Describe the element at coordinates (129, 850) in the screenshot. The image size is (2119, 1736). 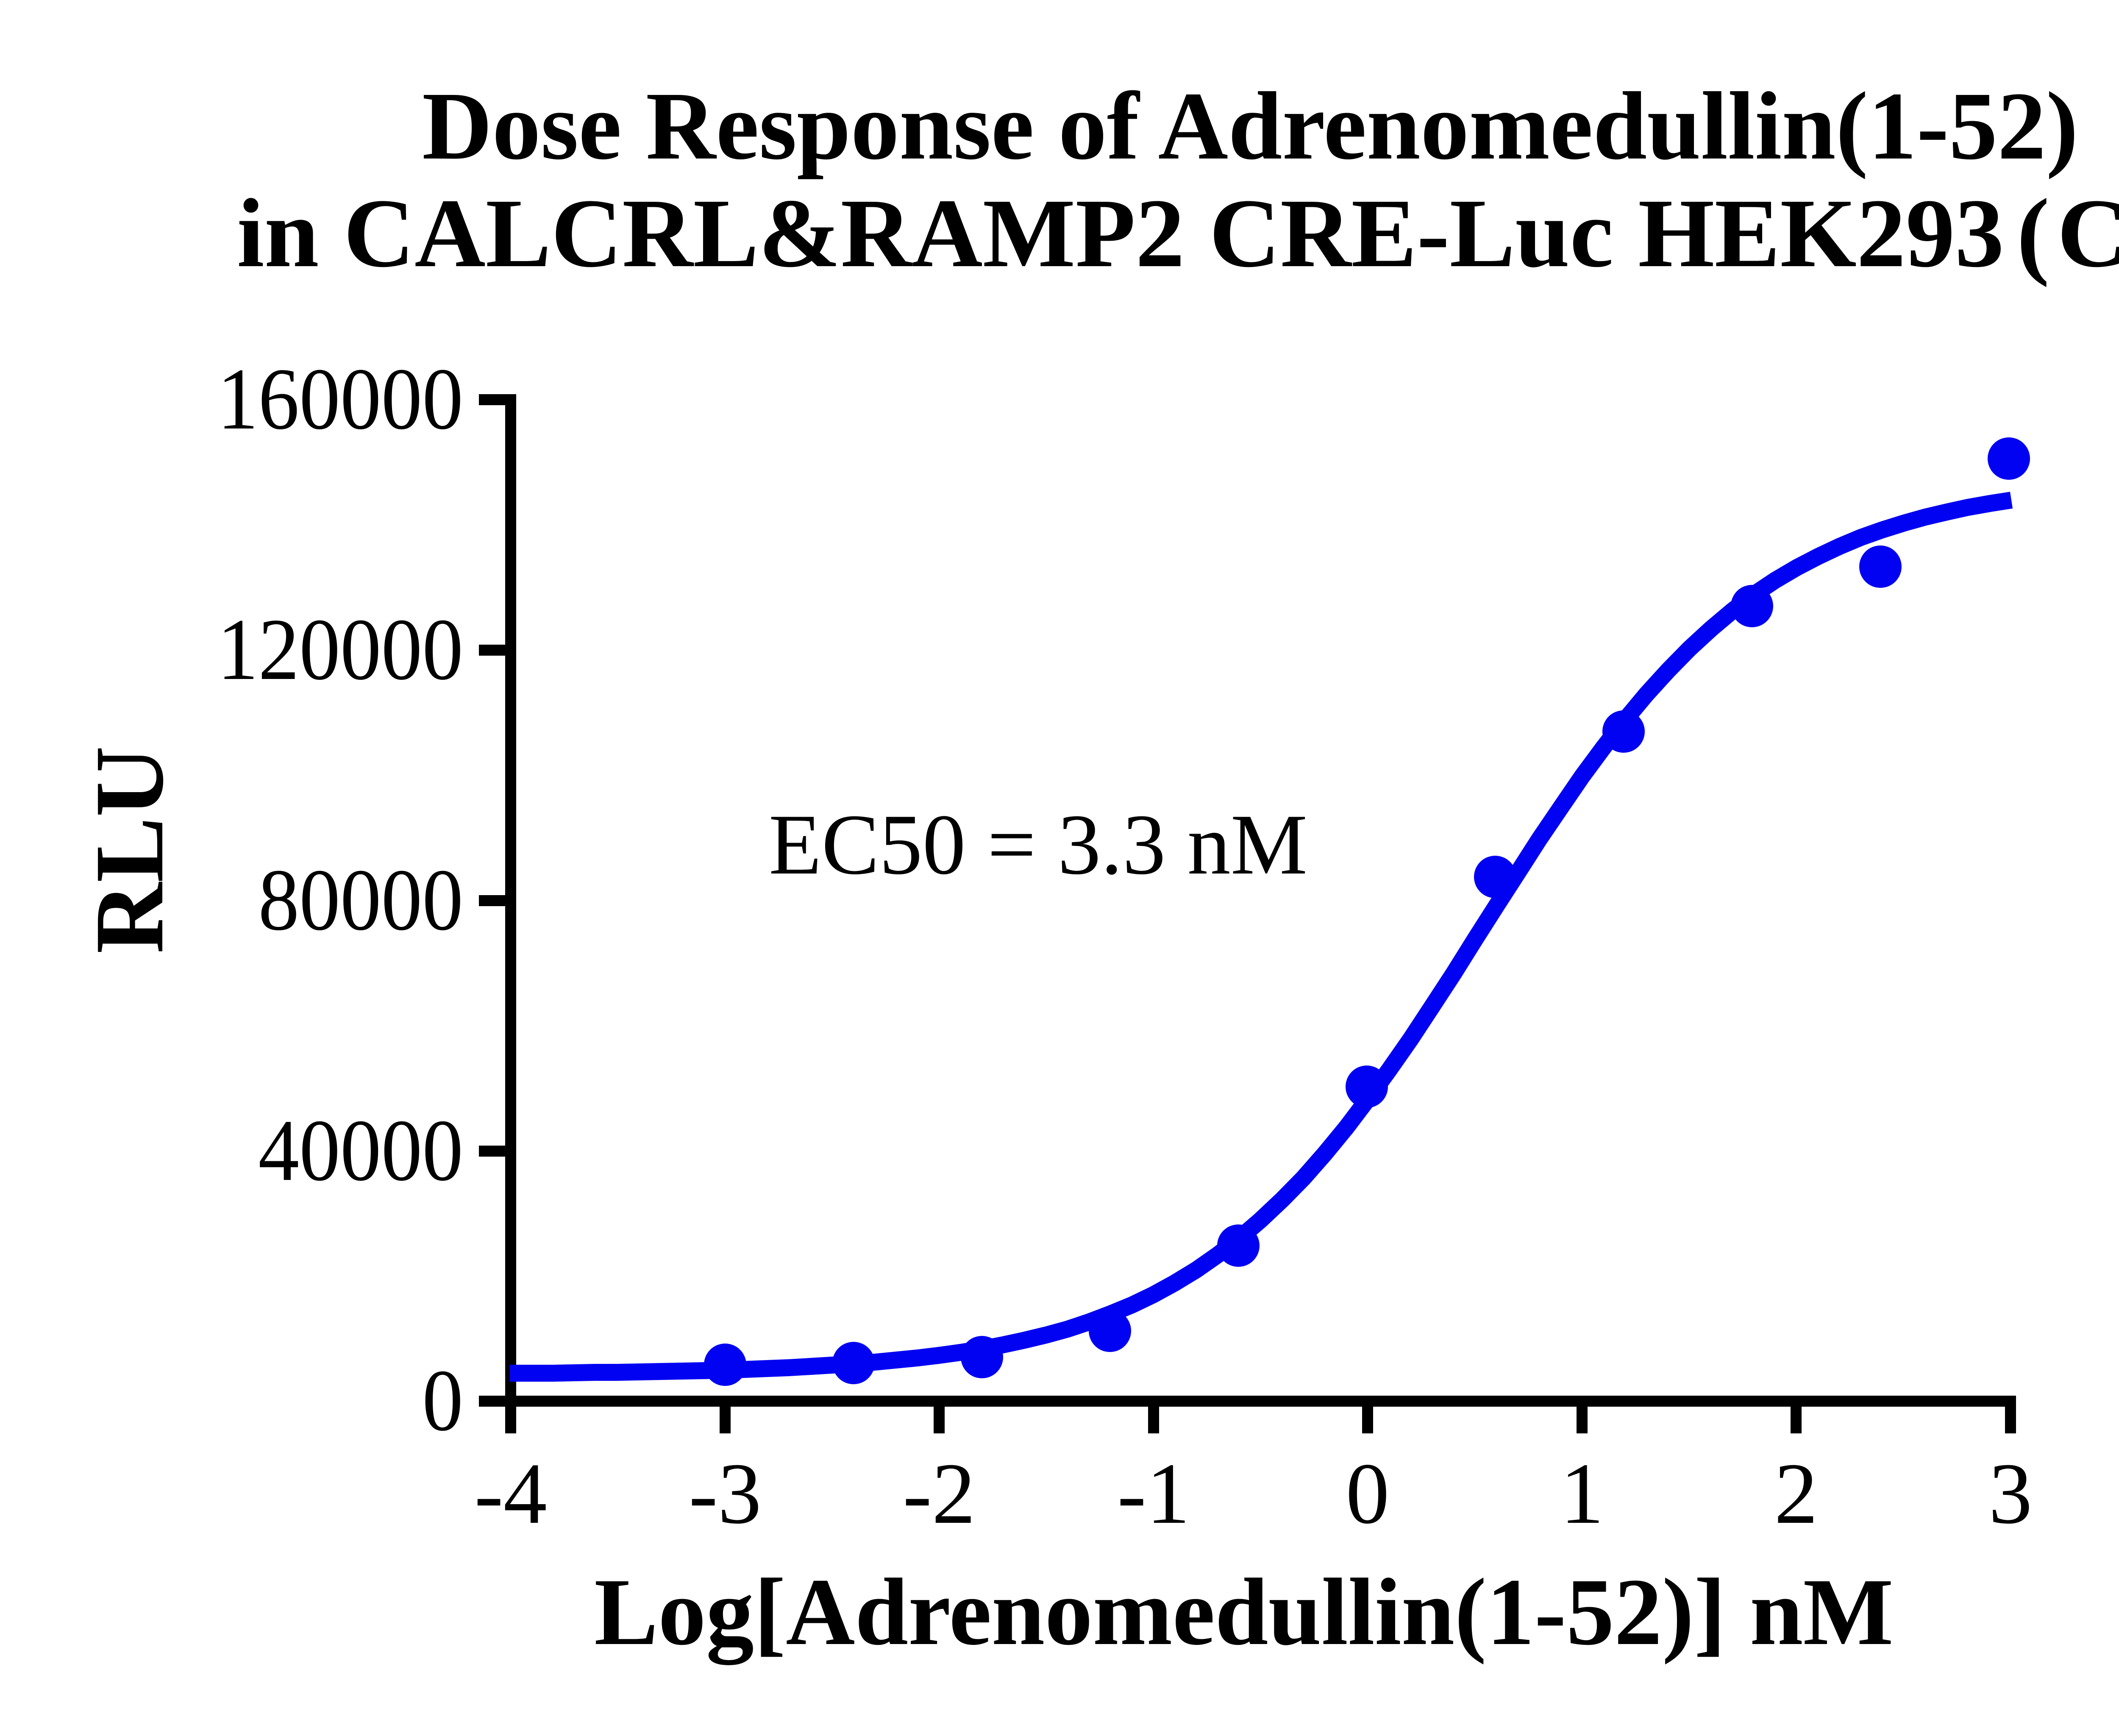
I see `svg-text: RLU` at that location.